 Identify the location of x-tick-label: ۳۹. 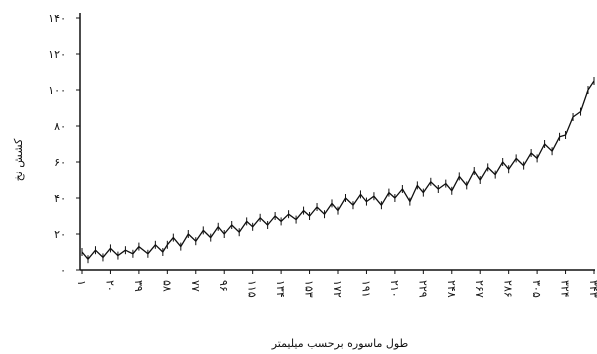
(138, 286).